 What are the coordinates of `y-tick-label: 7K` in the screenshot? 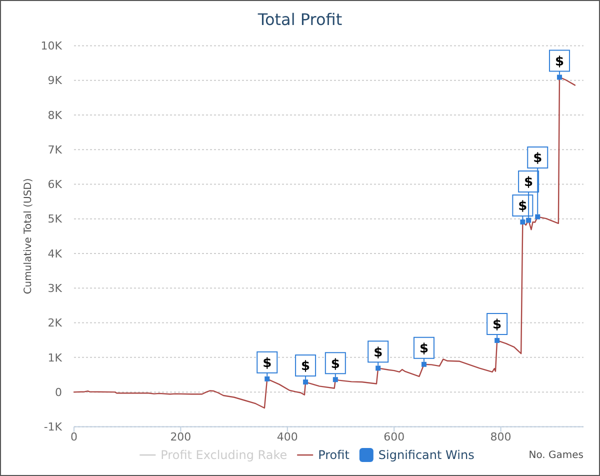 It's located at (55, 149).